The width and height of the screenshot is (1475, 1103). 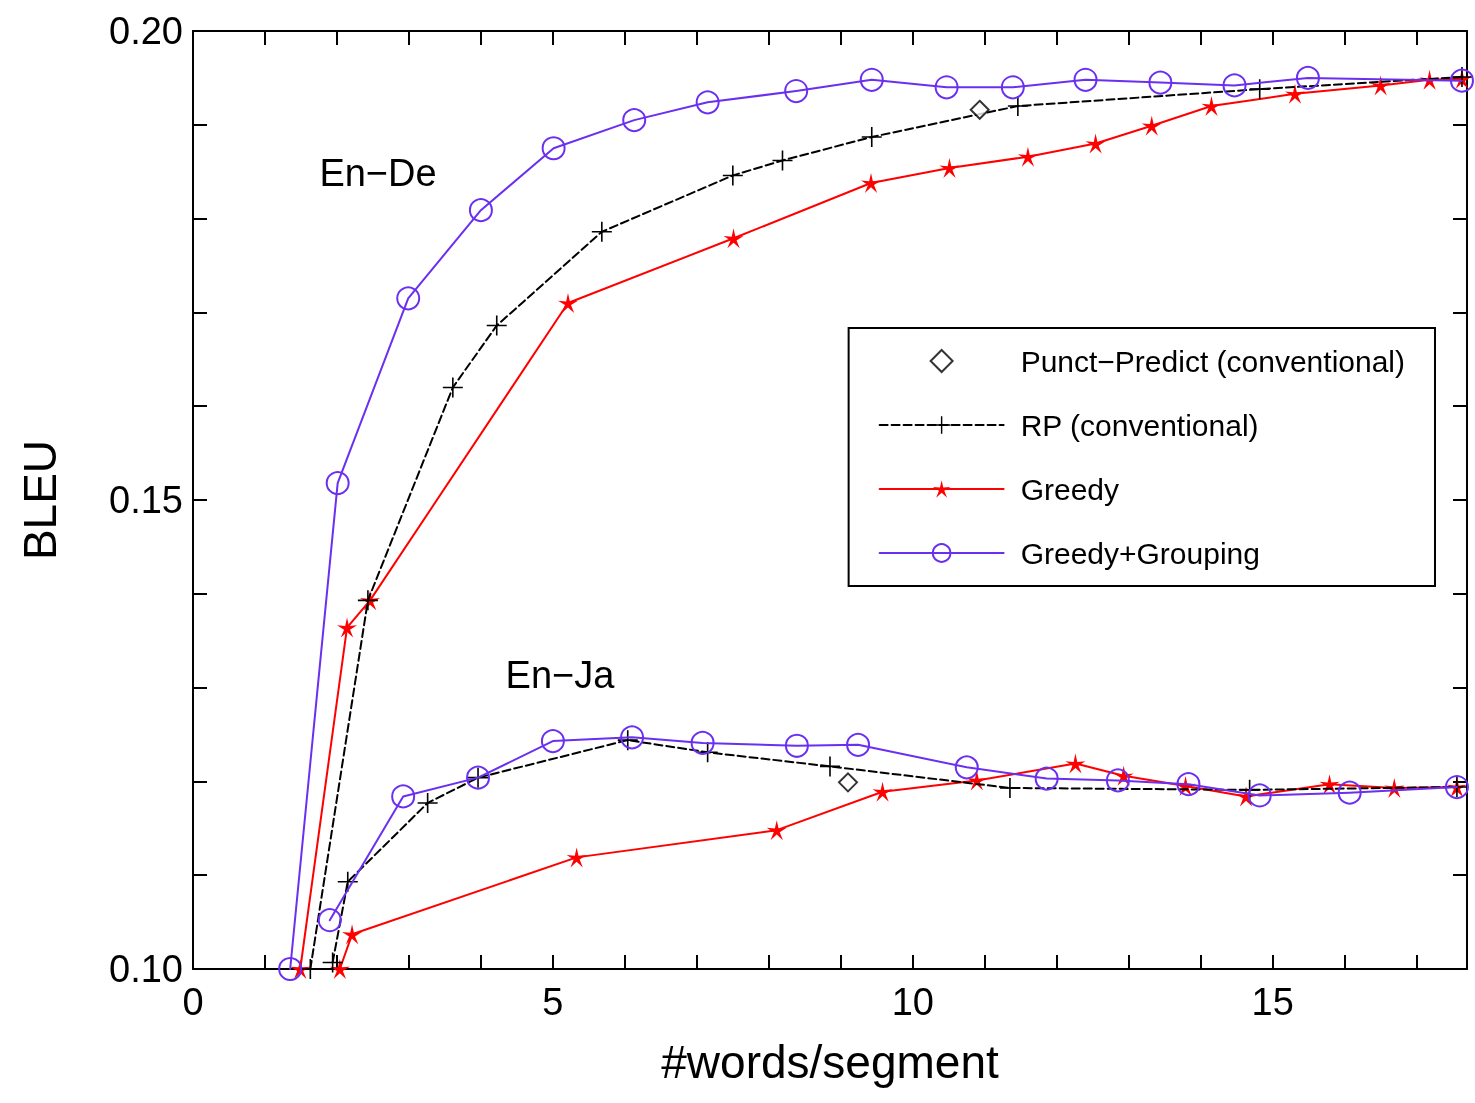 What do you see at coordinates (1212, 361) in the screenshot?
I see `legend-label: Punct−Predict (conventional)` at bounding box center [1212, 361].